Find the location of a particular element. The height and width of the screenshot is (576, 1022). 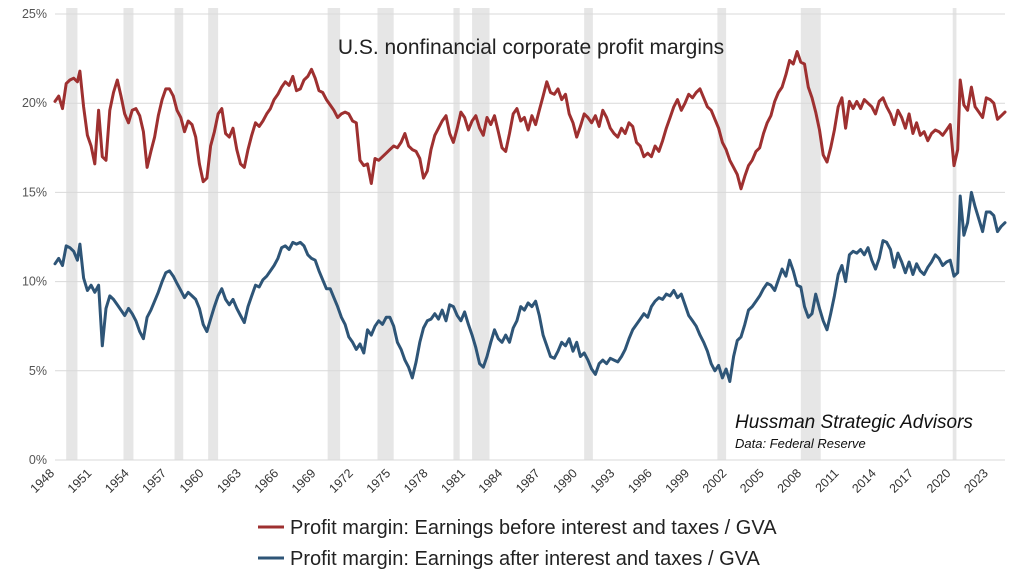

x-tick-label: 2017 is located at coordinates (902, 481).